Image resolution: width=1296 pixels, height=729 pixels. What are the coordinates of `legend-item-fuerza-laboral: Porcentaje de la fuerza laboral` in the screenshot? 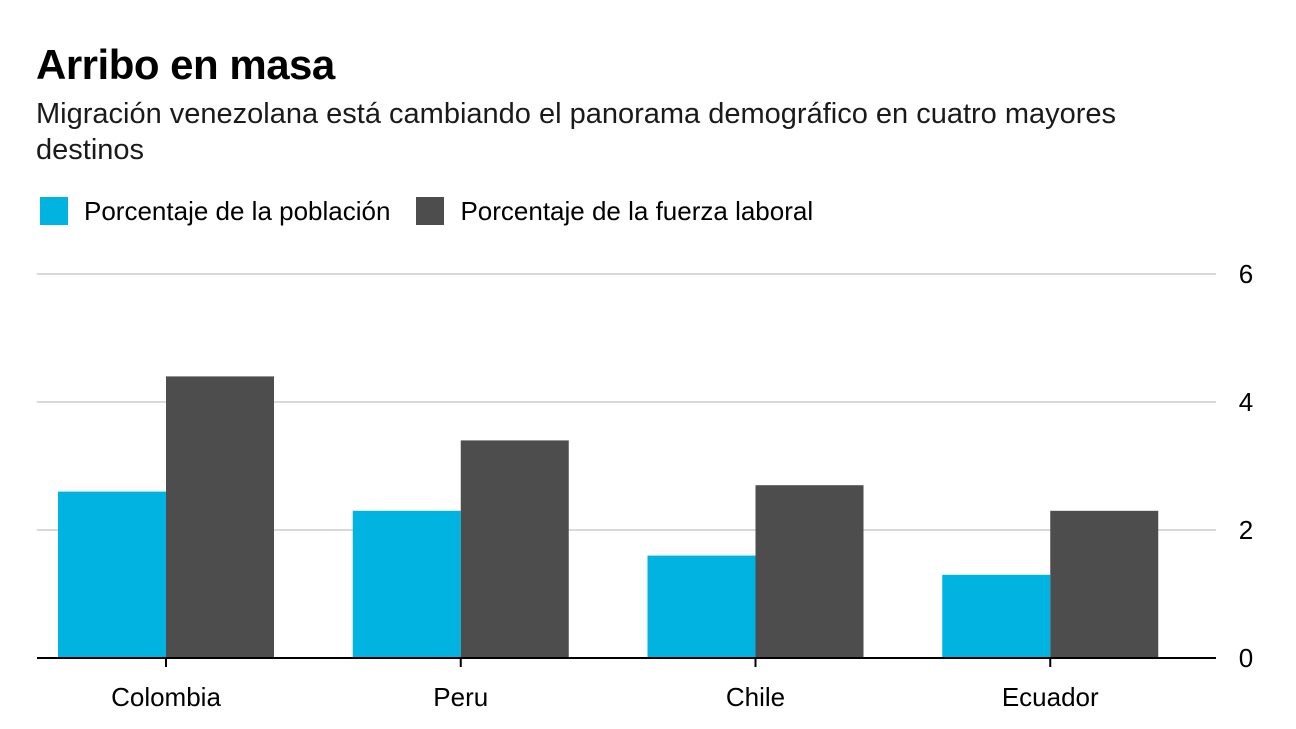 It's located at (614, 211).